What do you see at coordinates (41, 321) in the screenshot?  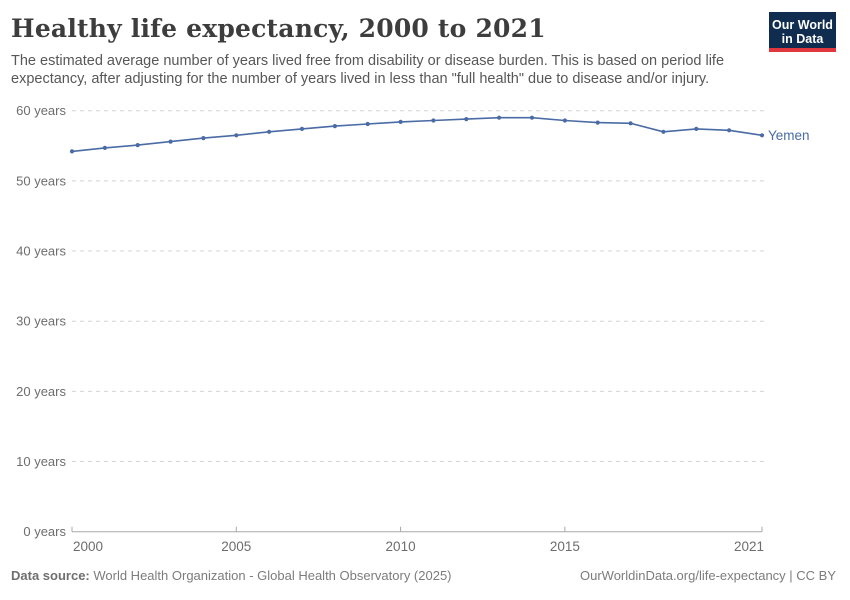 I see `y-tick-label: 30 years` at bounding box center [41, 321].